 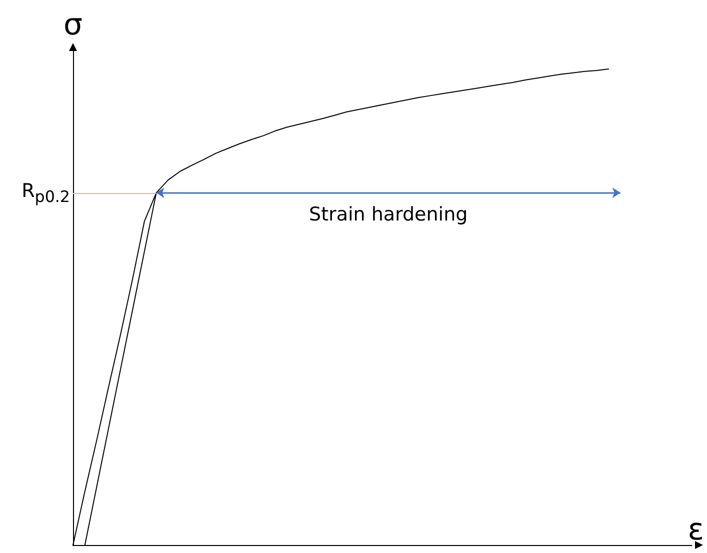 I want to click on x-axis-title: ε, so click(x=696, y=530).